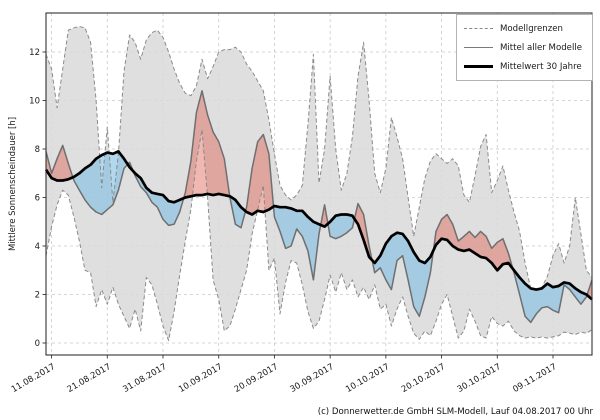 The width and height of the screenshot is (600, 420). I want to click on svg-text: 31.08.2017, so click(144, 378).